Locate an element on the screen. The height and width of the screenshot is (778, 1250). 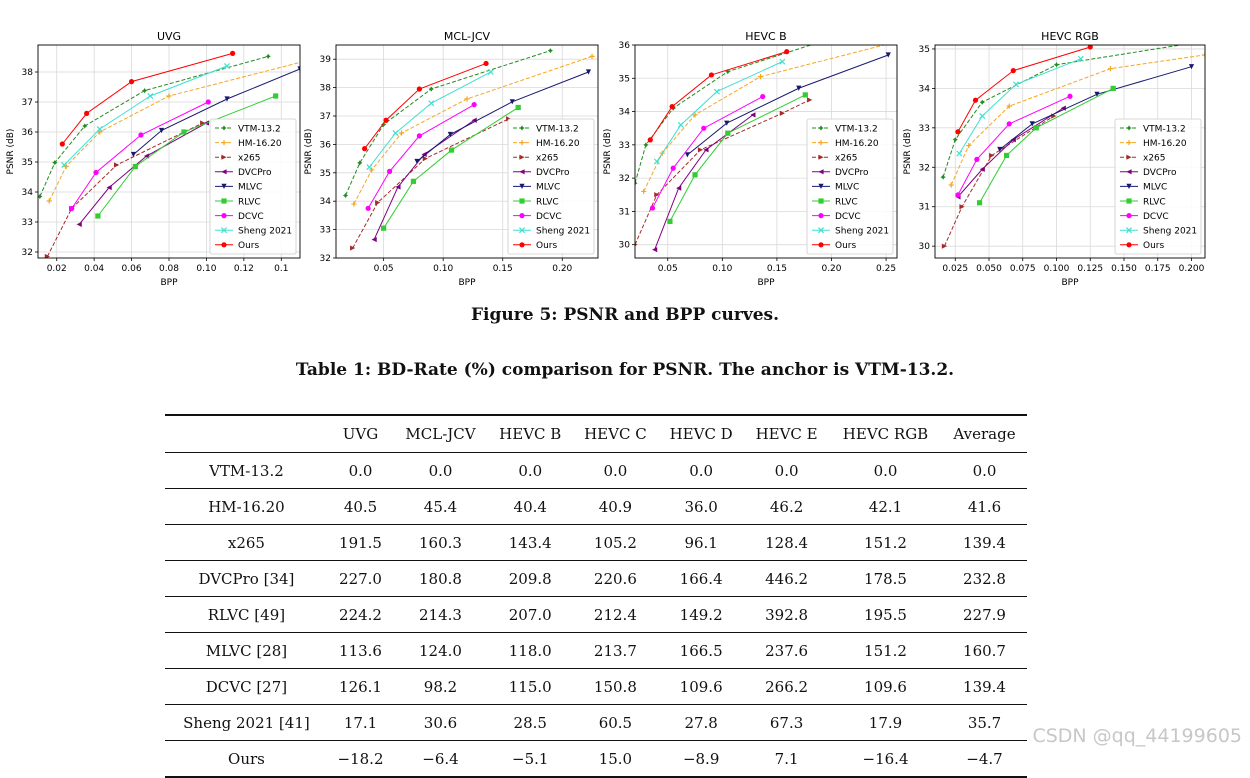
value-cell: 17.1 is located at coordinates (360, 722).